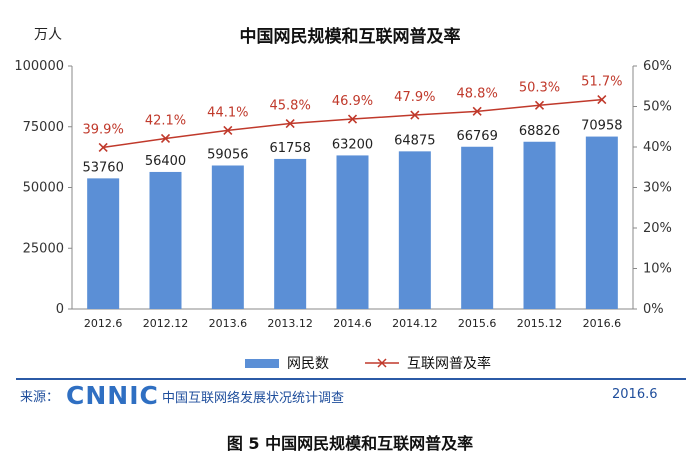 The height and width of the screenshot is (466, 700). I want to click on x-tick-label: 2013.12, so click(290, 323).